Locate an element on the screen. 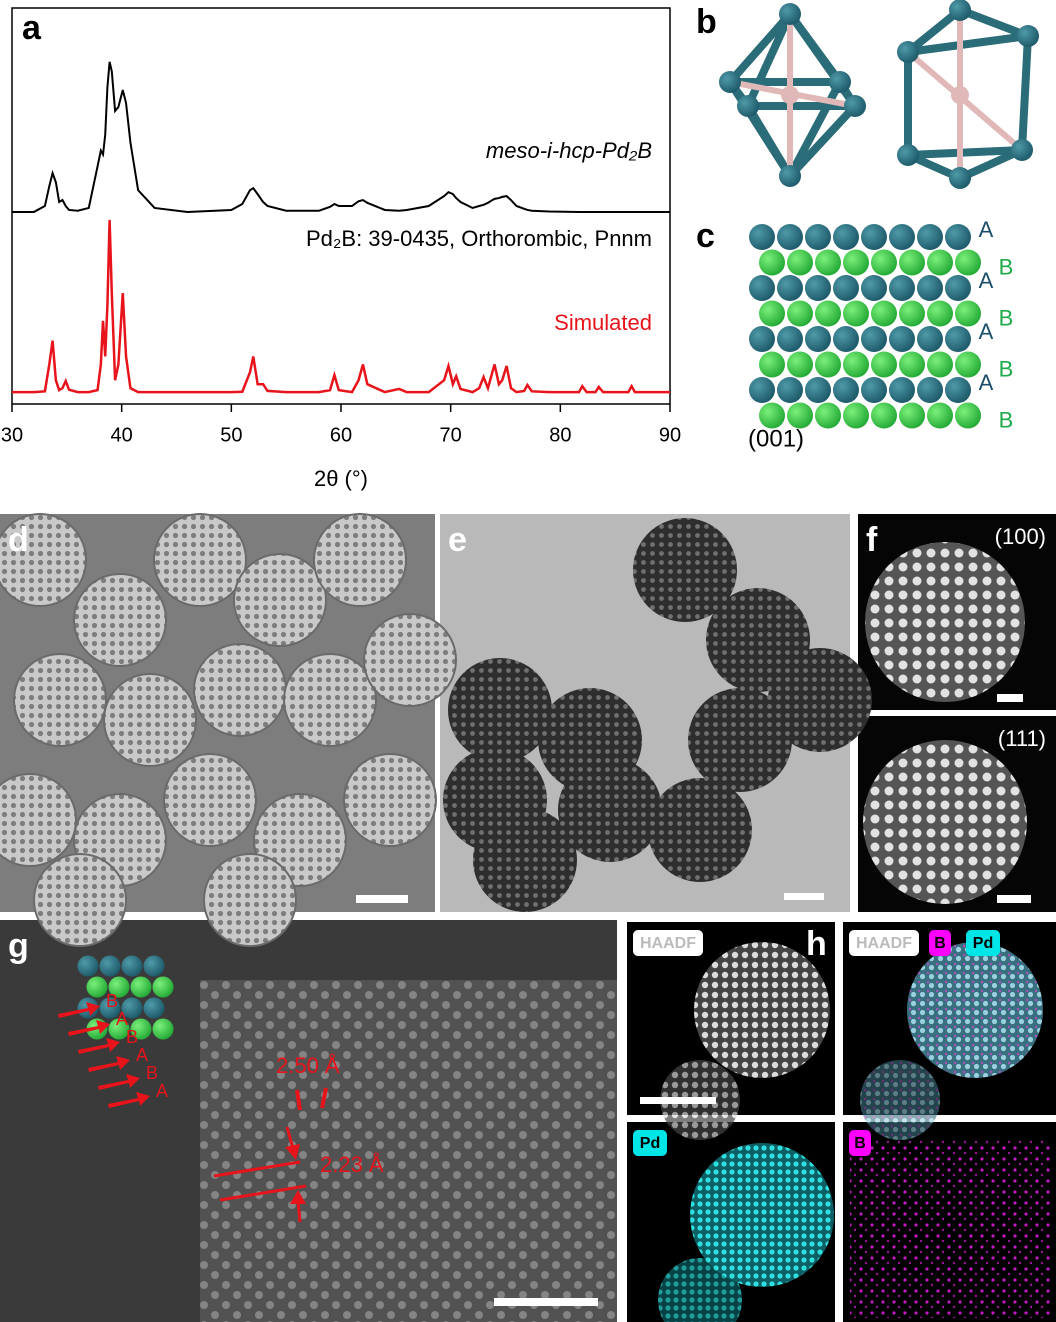 The width and height of the screenshot is (1056, 1322). spacing-label: 2.23 Å is located at coordinates (352, 1164).